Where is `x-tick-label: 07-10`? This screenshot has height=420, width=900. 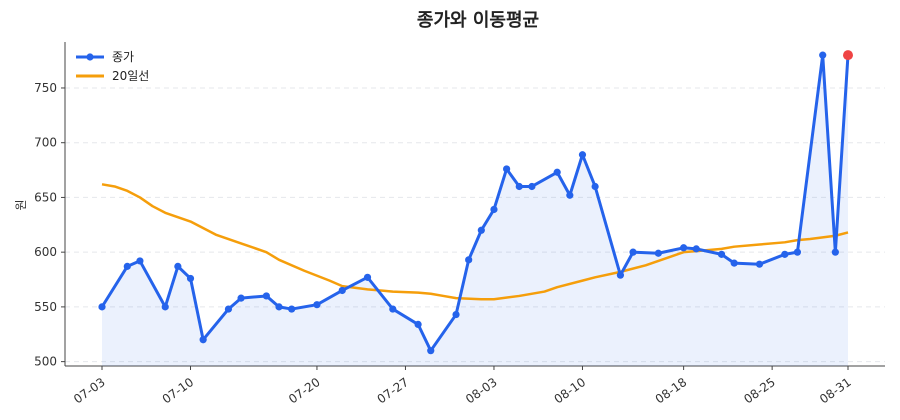
x-tick-label: 07-10 is located at coordinates (178, 390).